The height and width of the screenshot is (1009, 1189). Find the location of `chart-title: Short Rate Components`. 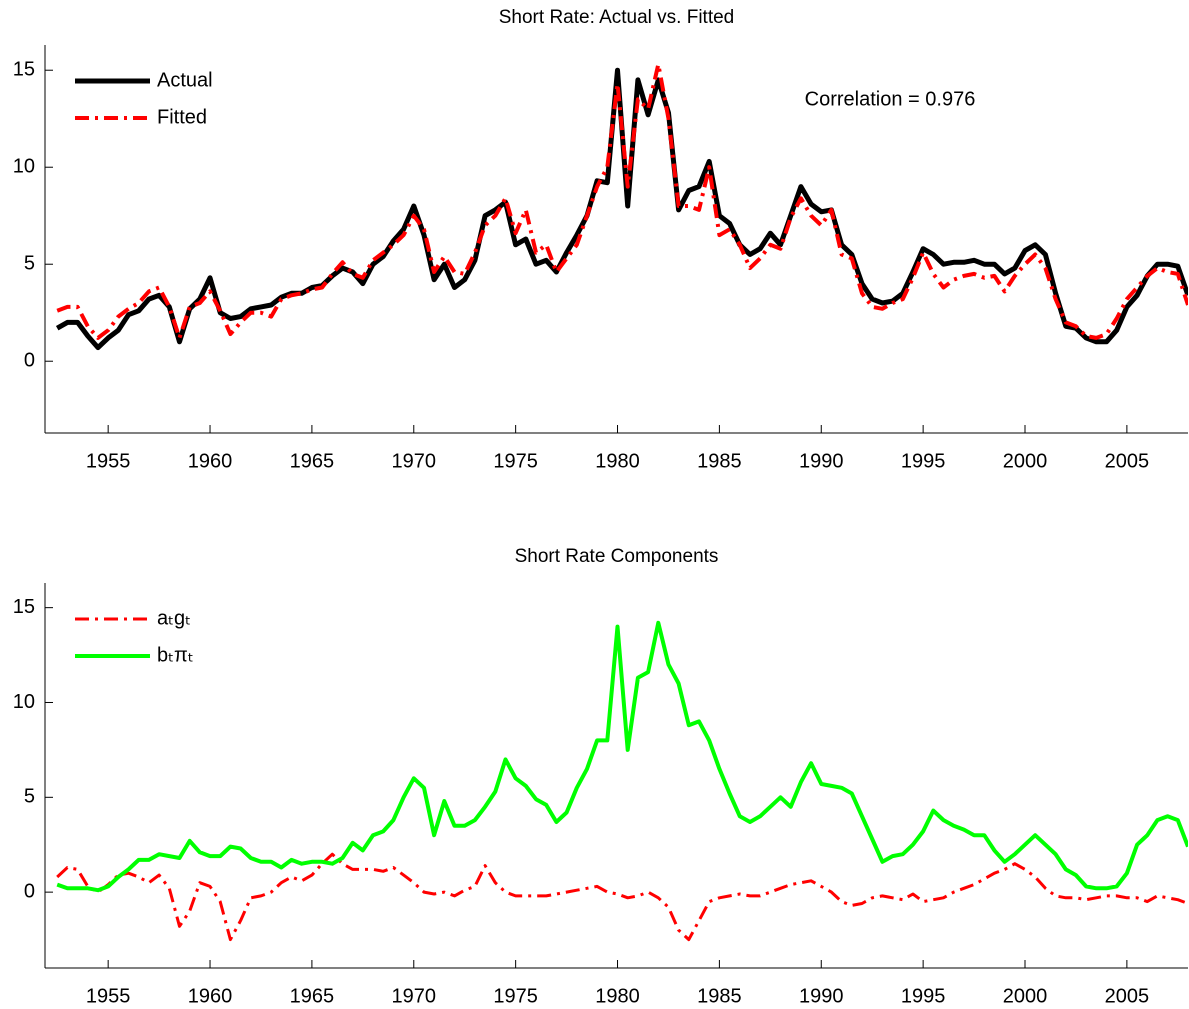

chart-title: Short Rate Components is located at coordinates (617, 556).